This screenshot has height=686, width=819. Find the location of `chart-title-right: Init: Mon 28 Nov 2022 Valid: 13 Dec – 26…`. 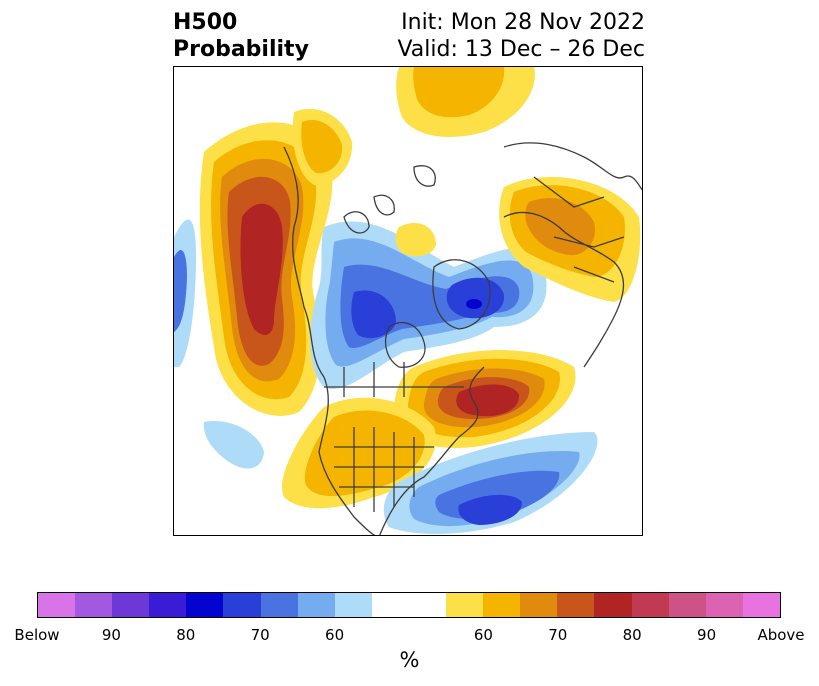

chart-title-right: Init: Mon 28 Nov 2022 Valid: 13 Dec – 26… is located at coordinates (521, 36).